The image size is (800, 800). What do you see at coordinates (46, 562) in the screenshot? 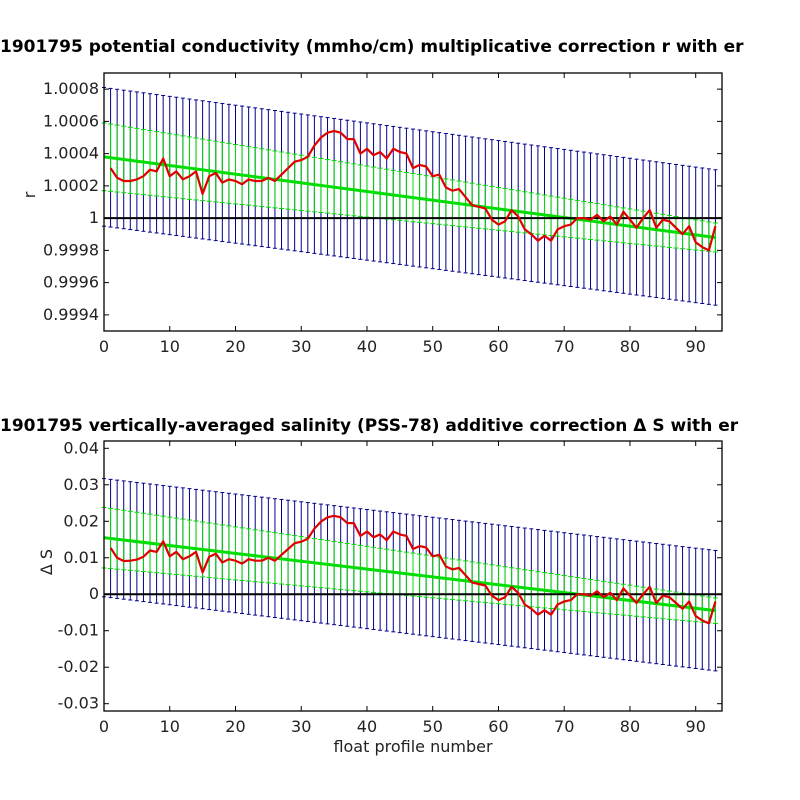
I see `y-axis-label: Δ S` at bounding box center [46, 562].